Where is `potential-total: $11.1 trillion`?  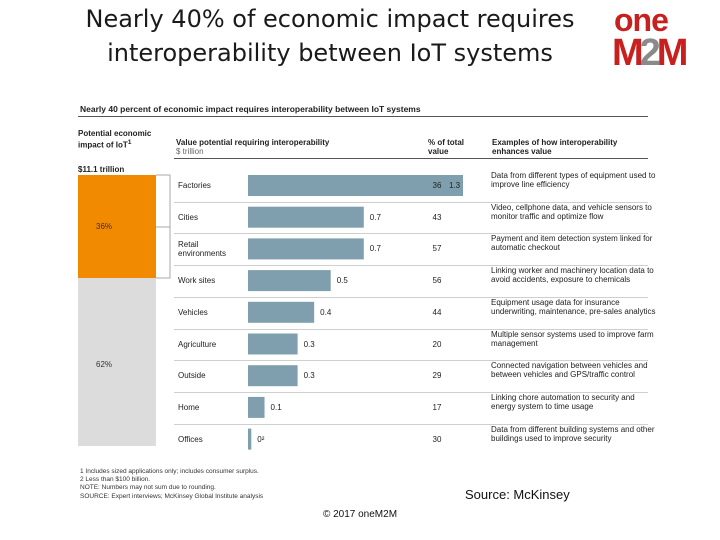
potential-total: $11.1 trillion is located at coordinates (101, 169).